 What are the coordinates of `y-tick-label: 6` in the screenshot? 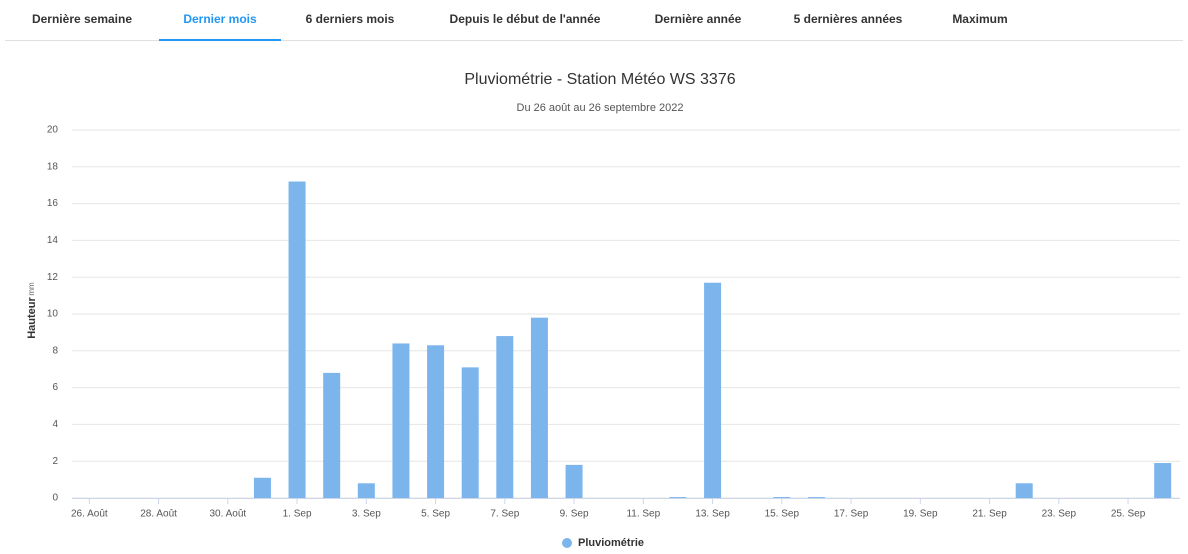 It's located at (55, 387).